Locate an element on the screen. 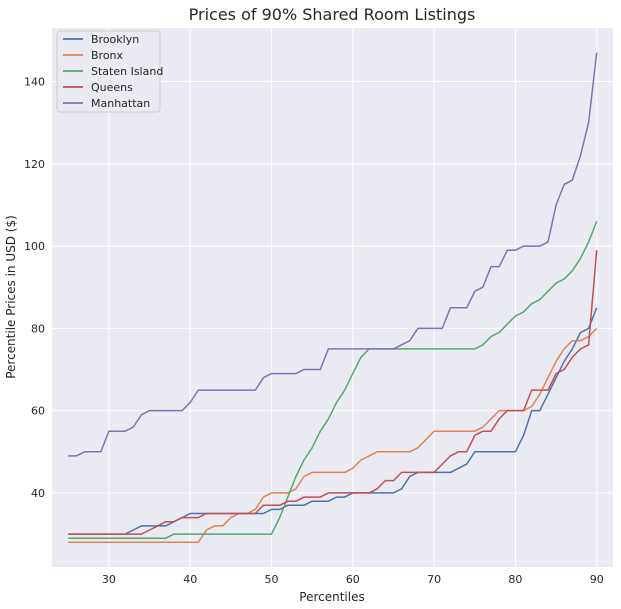  legend-label-queens: Queens is located at coordinates (112, 87).